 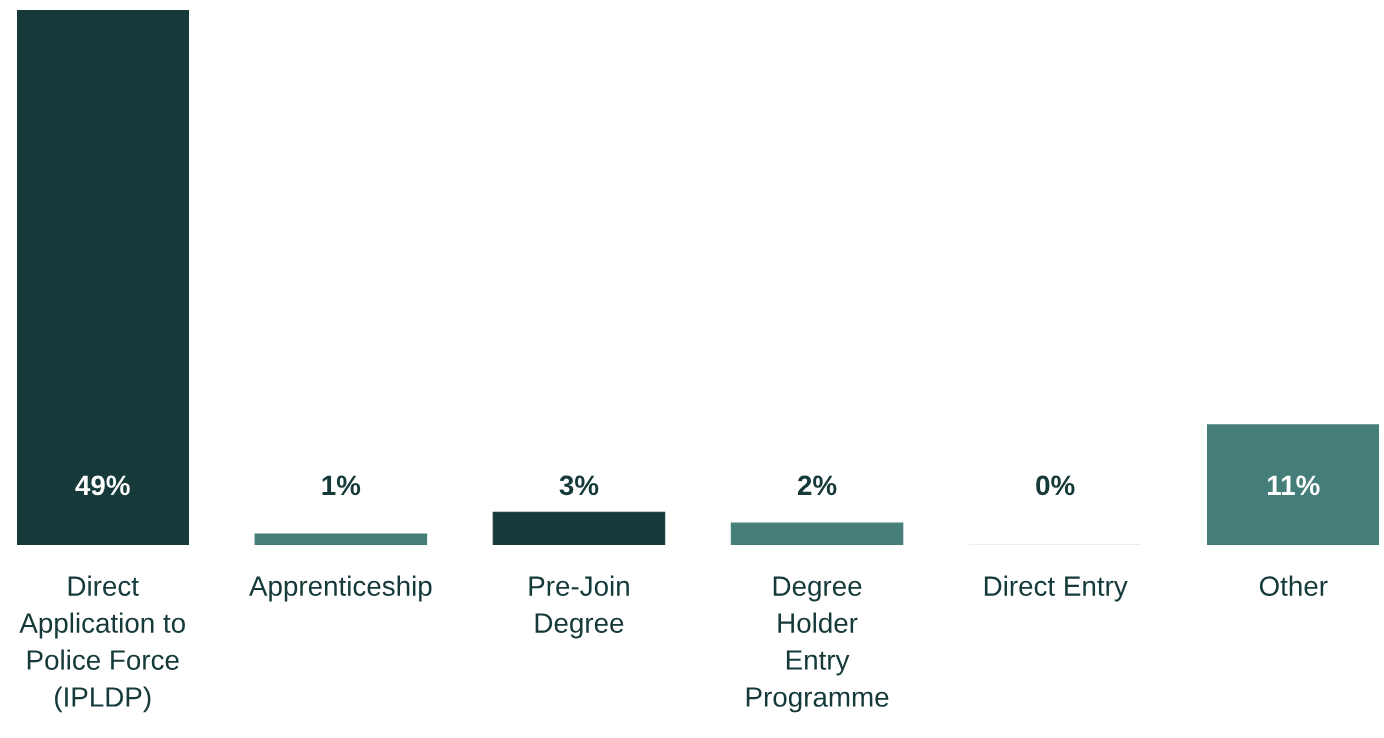 I want to click on x-tick-label: Pre-Join Degree, so click(x=579, y=607).